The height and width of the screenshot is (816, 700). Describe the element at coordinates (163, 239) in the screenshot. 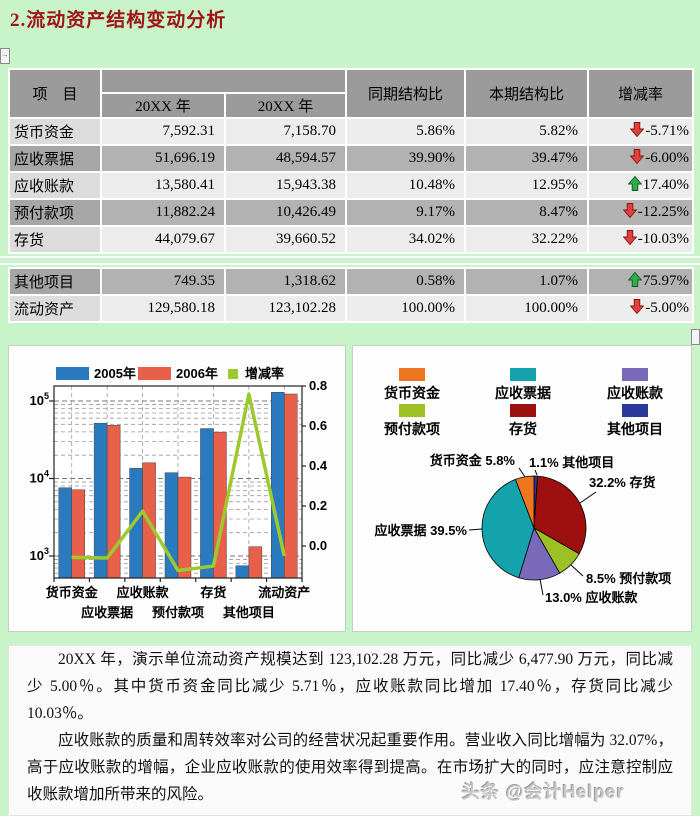

I see `row-prev-value: 44,079.67` at that location.